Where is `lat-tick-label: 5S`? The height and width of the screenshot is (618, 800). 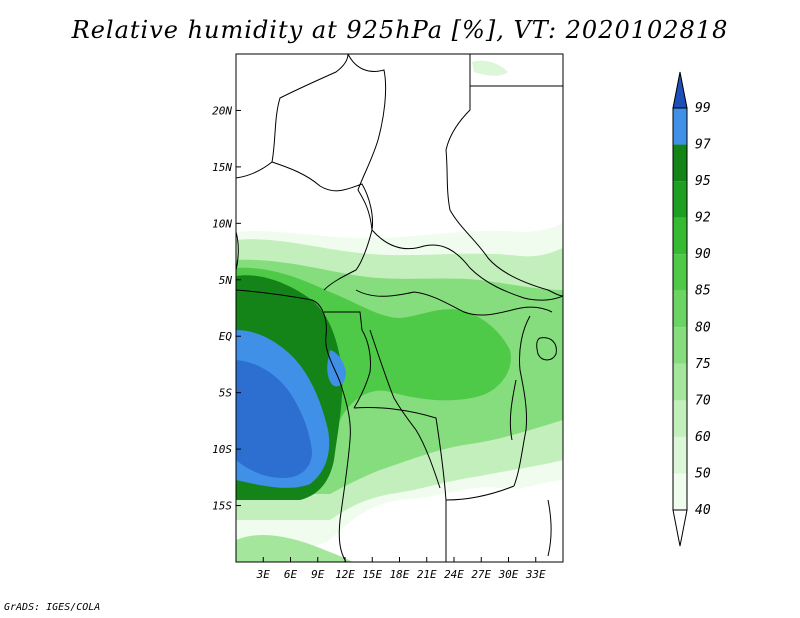
lat-tick-label: 5S is located at coordinates (226, 393).